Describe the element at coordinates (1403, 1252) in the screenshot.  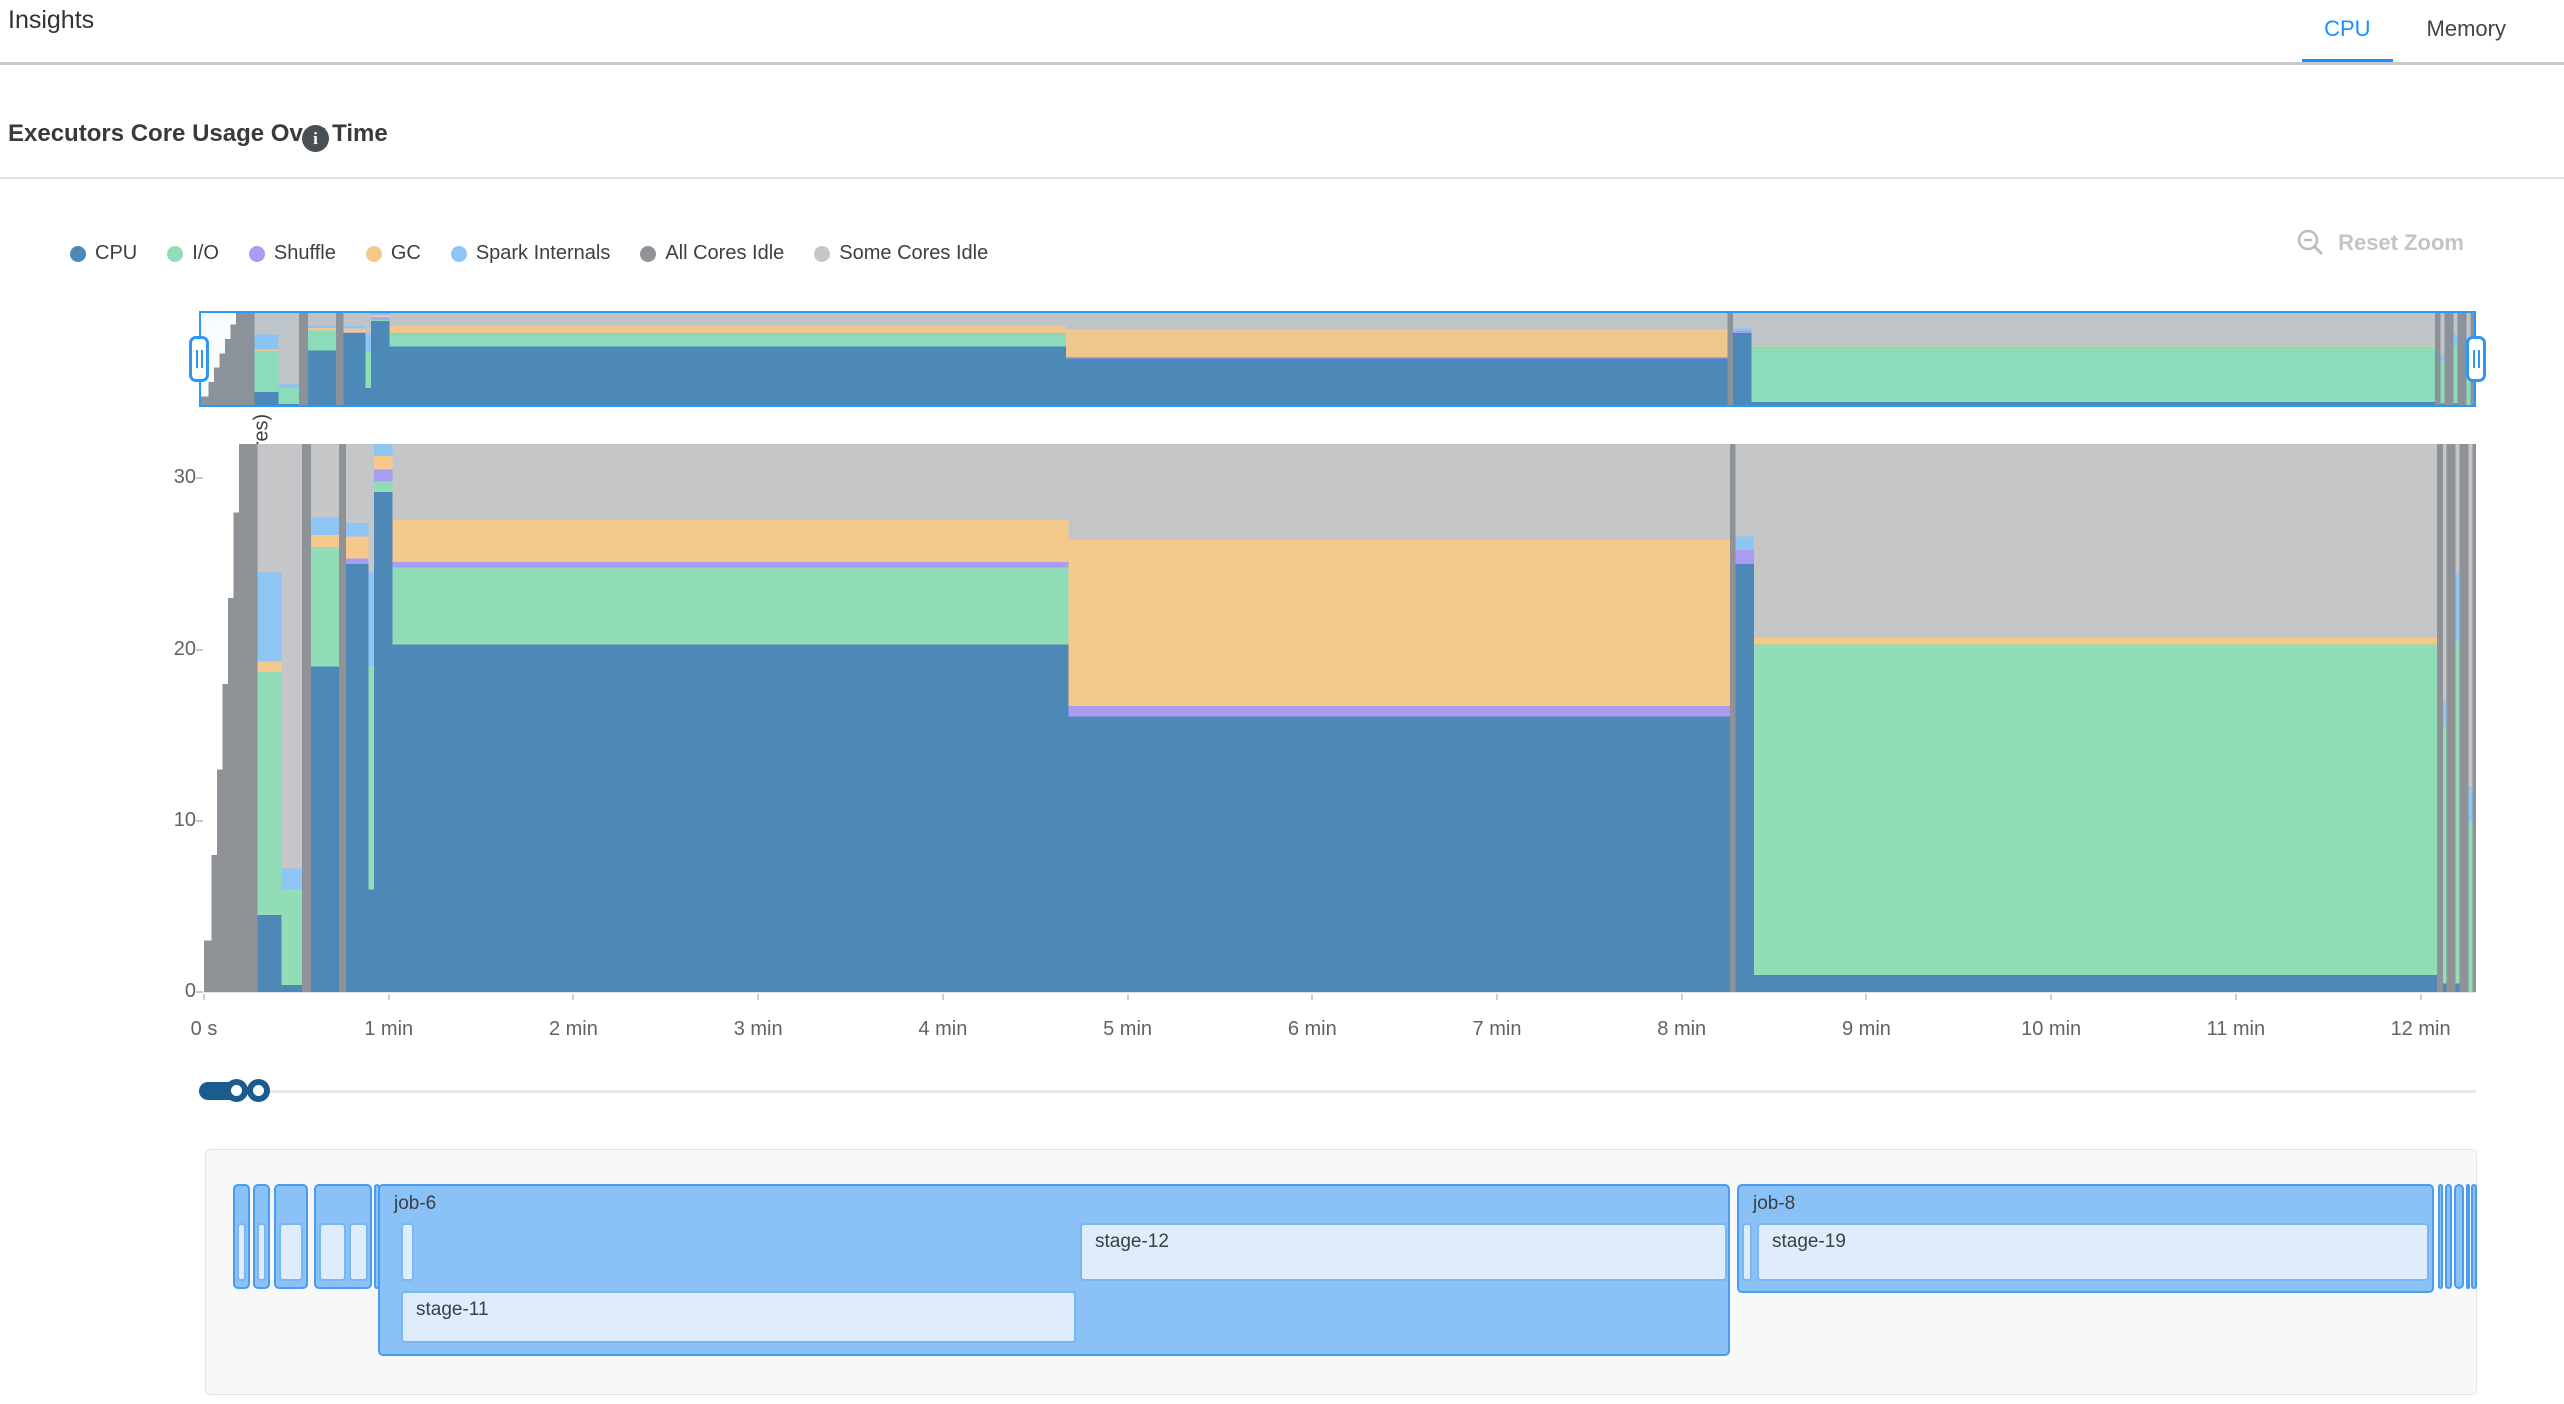
I see `gantt-stage-stage-12: stage-12` at that location.